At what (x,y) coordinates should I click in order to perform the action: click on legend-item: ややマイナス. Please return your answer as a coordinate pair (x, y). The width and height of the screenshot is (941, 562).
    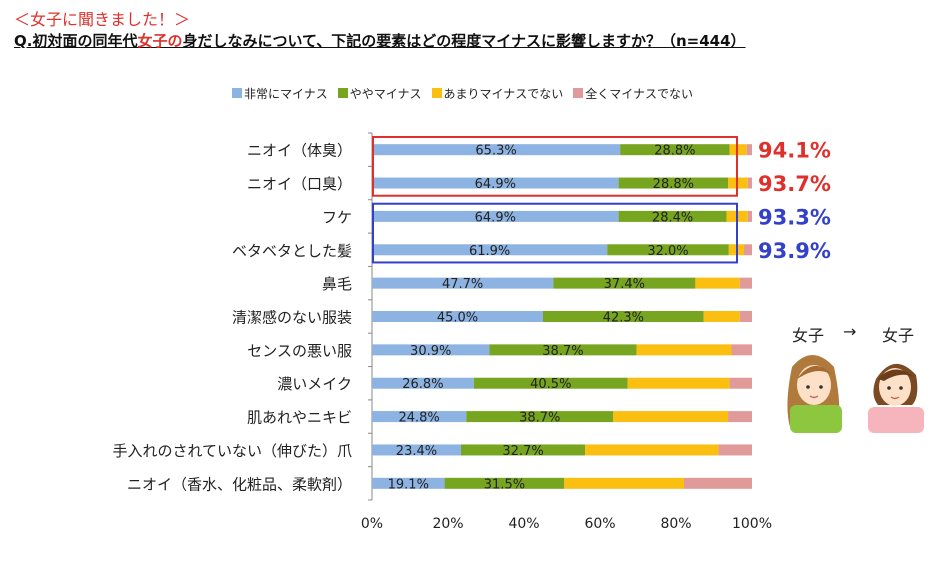
    Looking at the image, I should click on (379, 93).